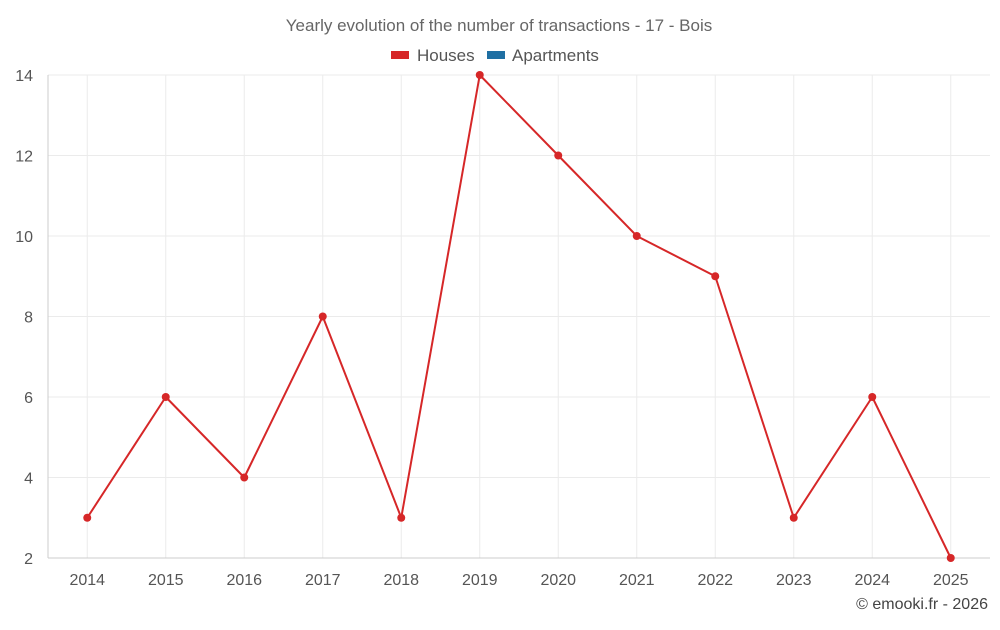 This screenshot has width=1000, height=630. I want to click on legend-item-apartments: Apartments, so click(543, 55).